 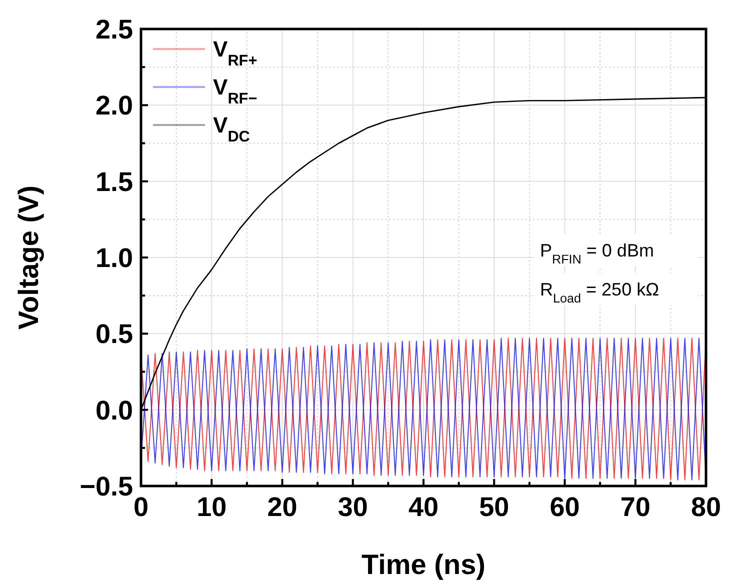 I want to click on y-tick-label: 1.0, so click(x=114, y=257).